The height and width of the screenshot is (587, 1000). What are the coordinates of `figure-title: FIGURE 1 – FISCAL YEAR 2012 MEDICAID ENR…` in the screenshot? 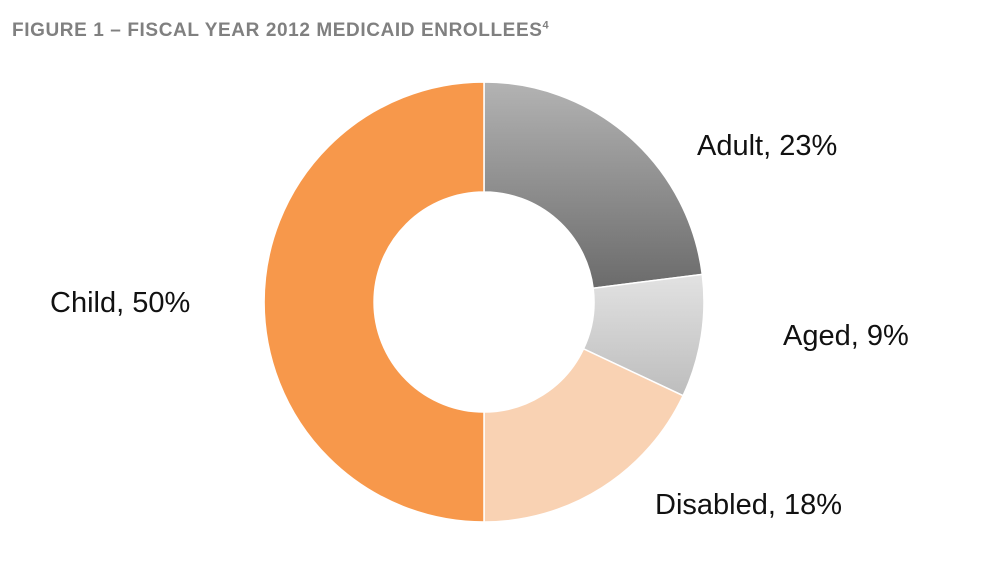 It's located at (280, 31).